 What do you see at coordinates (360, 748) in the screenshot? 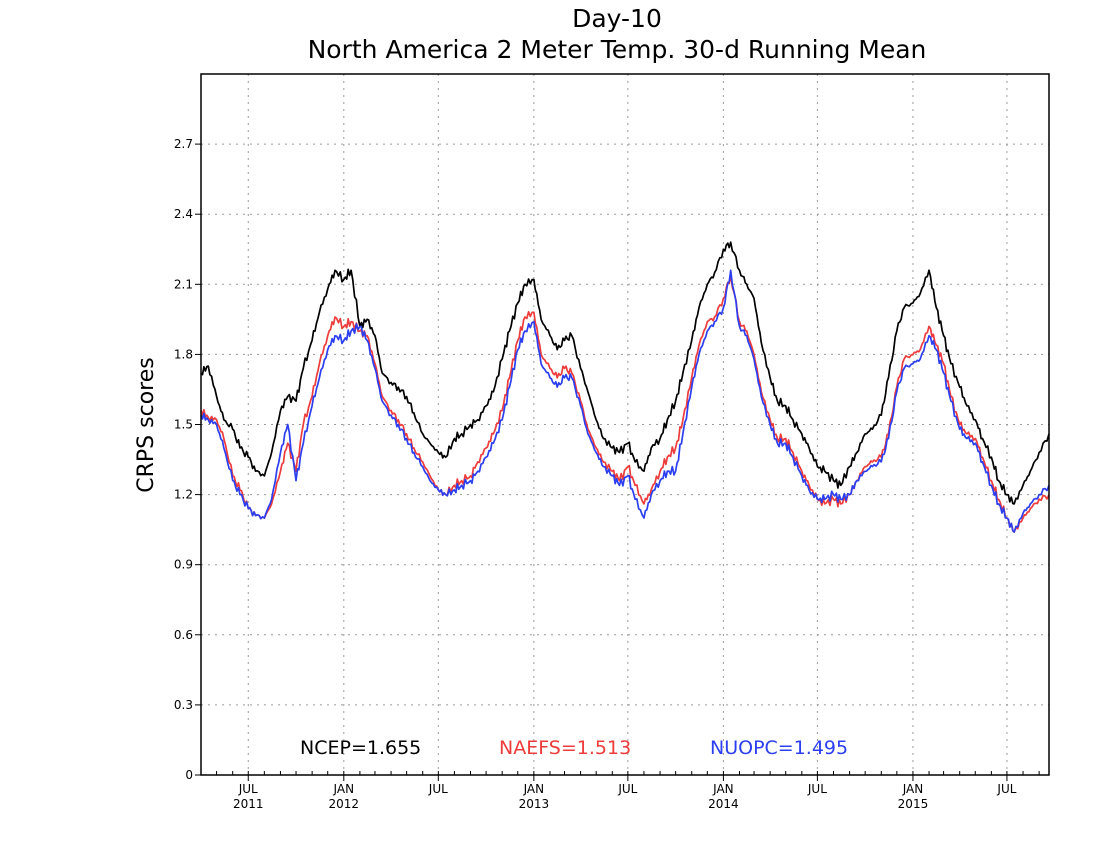
I see `legend-entry-ncep: NCEP=1.655` at bounding box center [360, 748].